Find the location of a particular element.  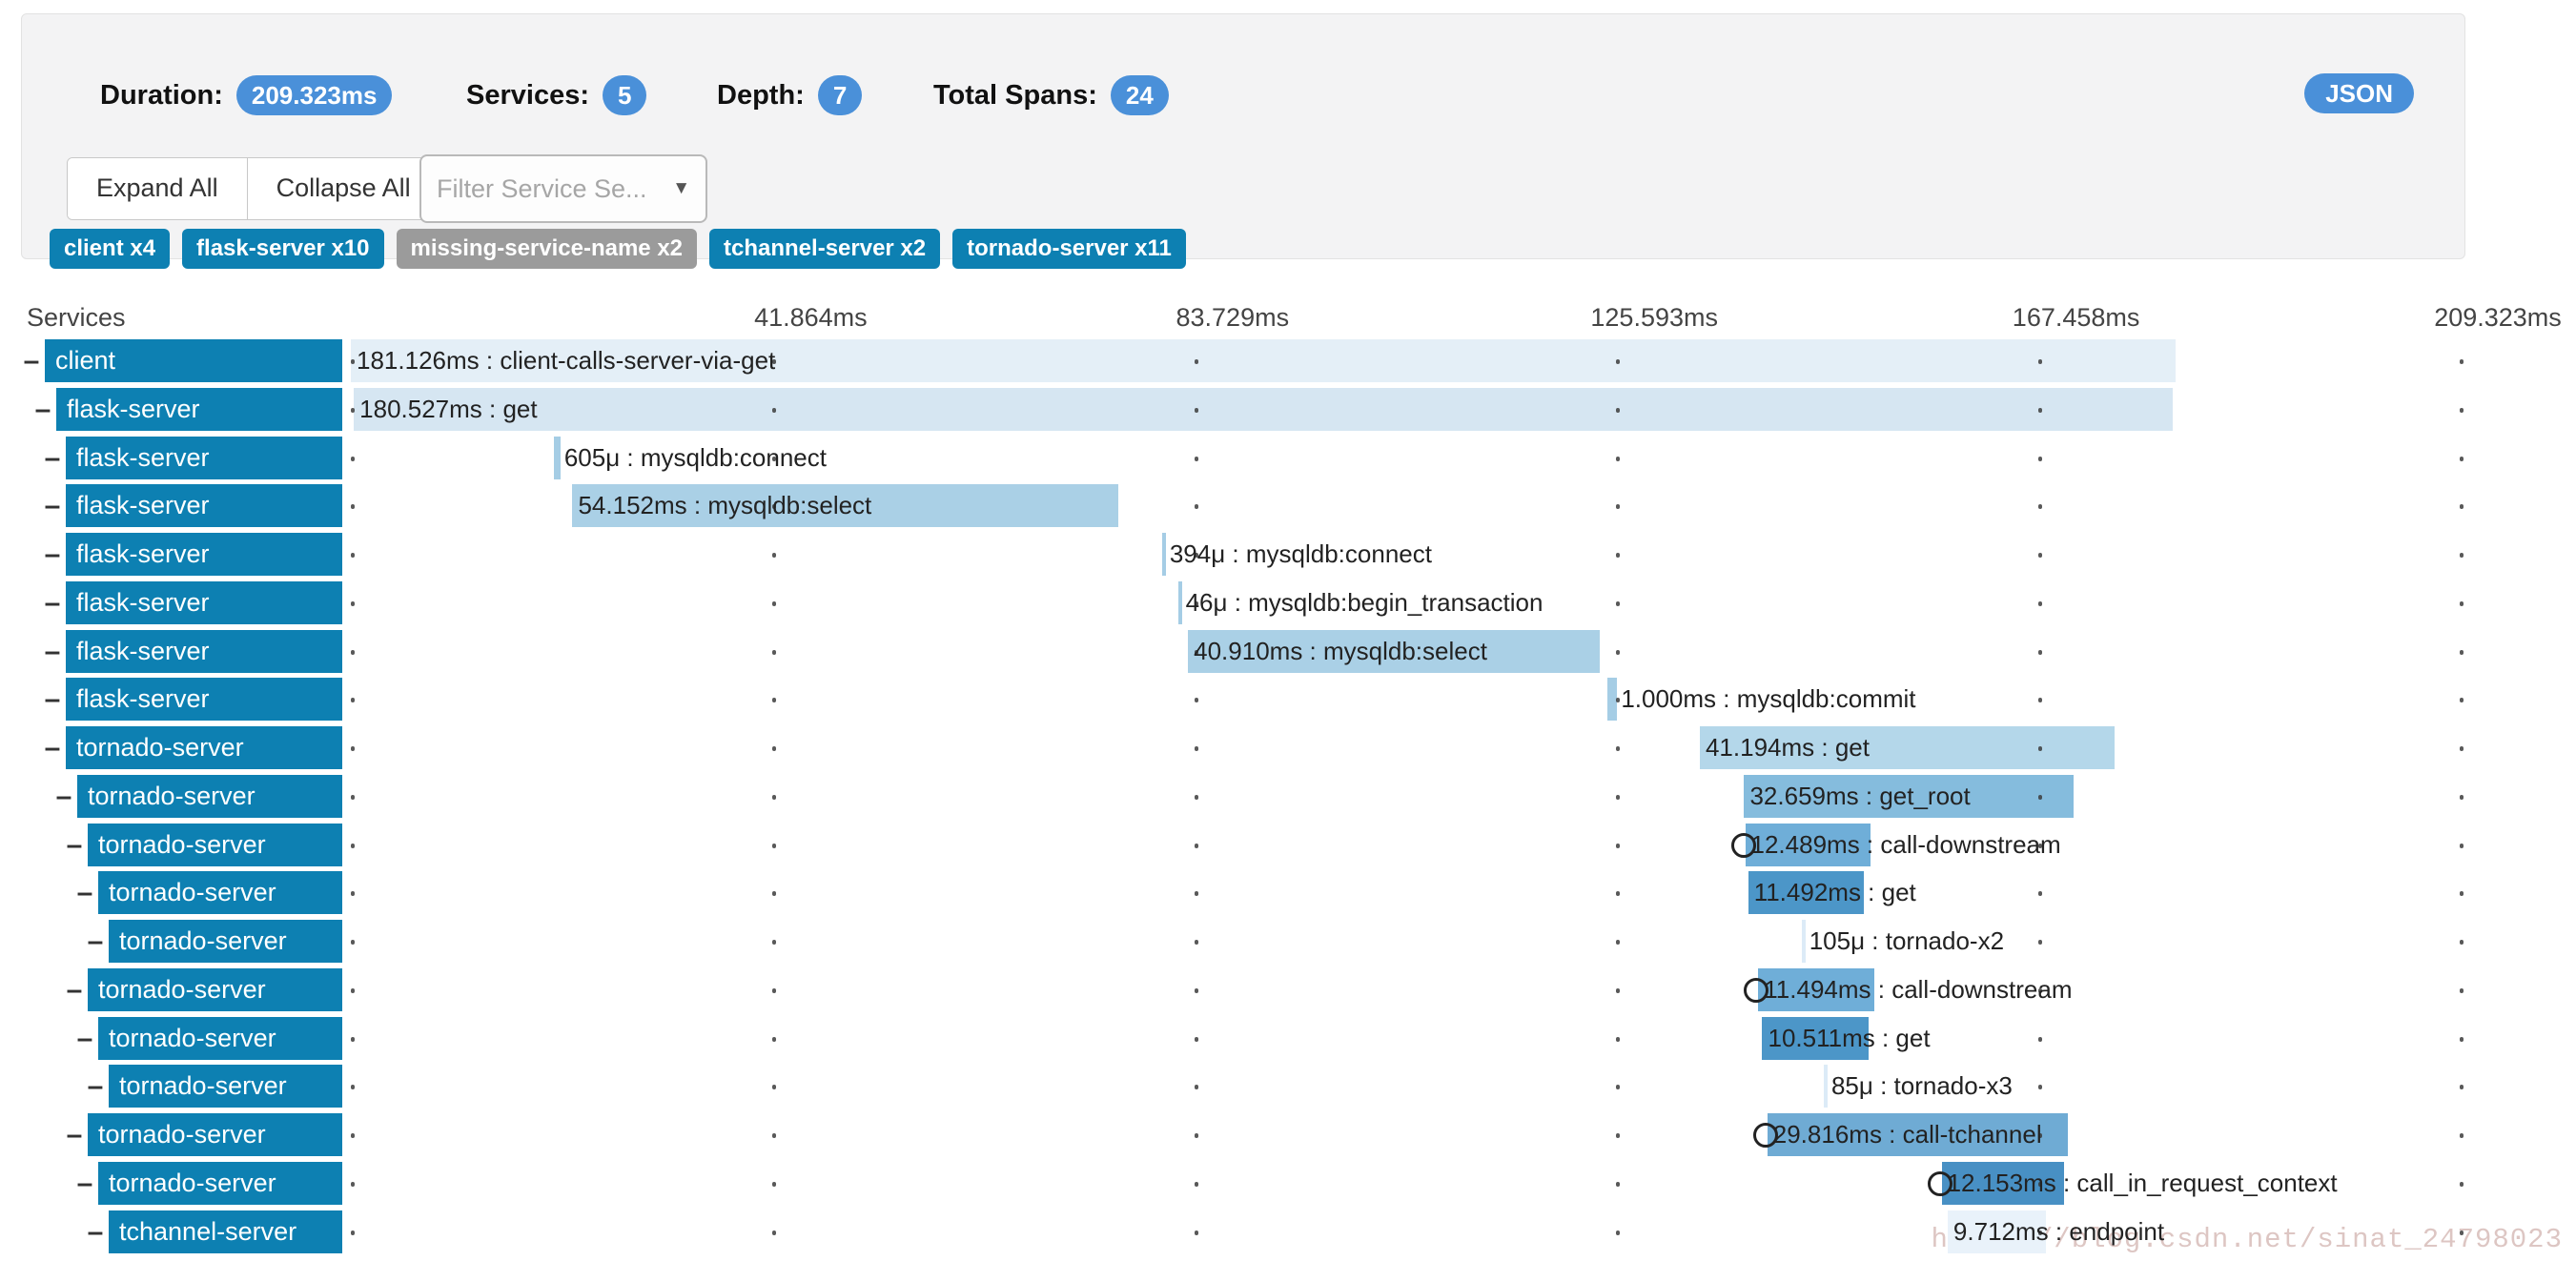

expand-all-button: Expand All is located at coordinates (157, 188).